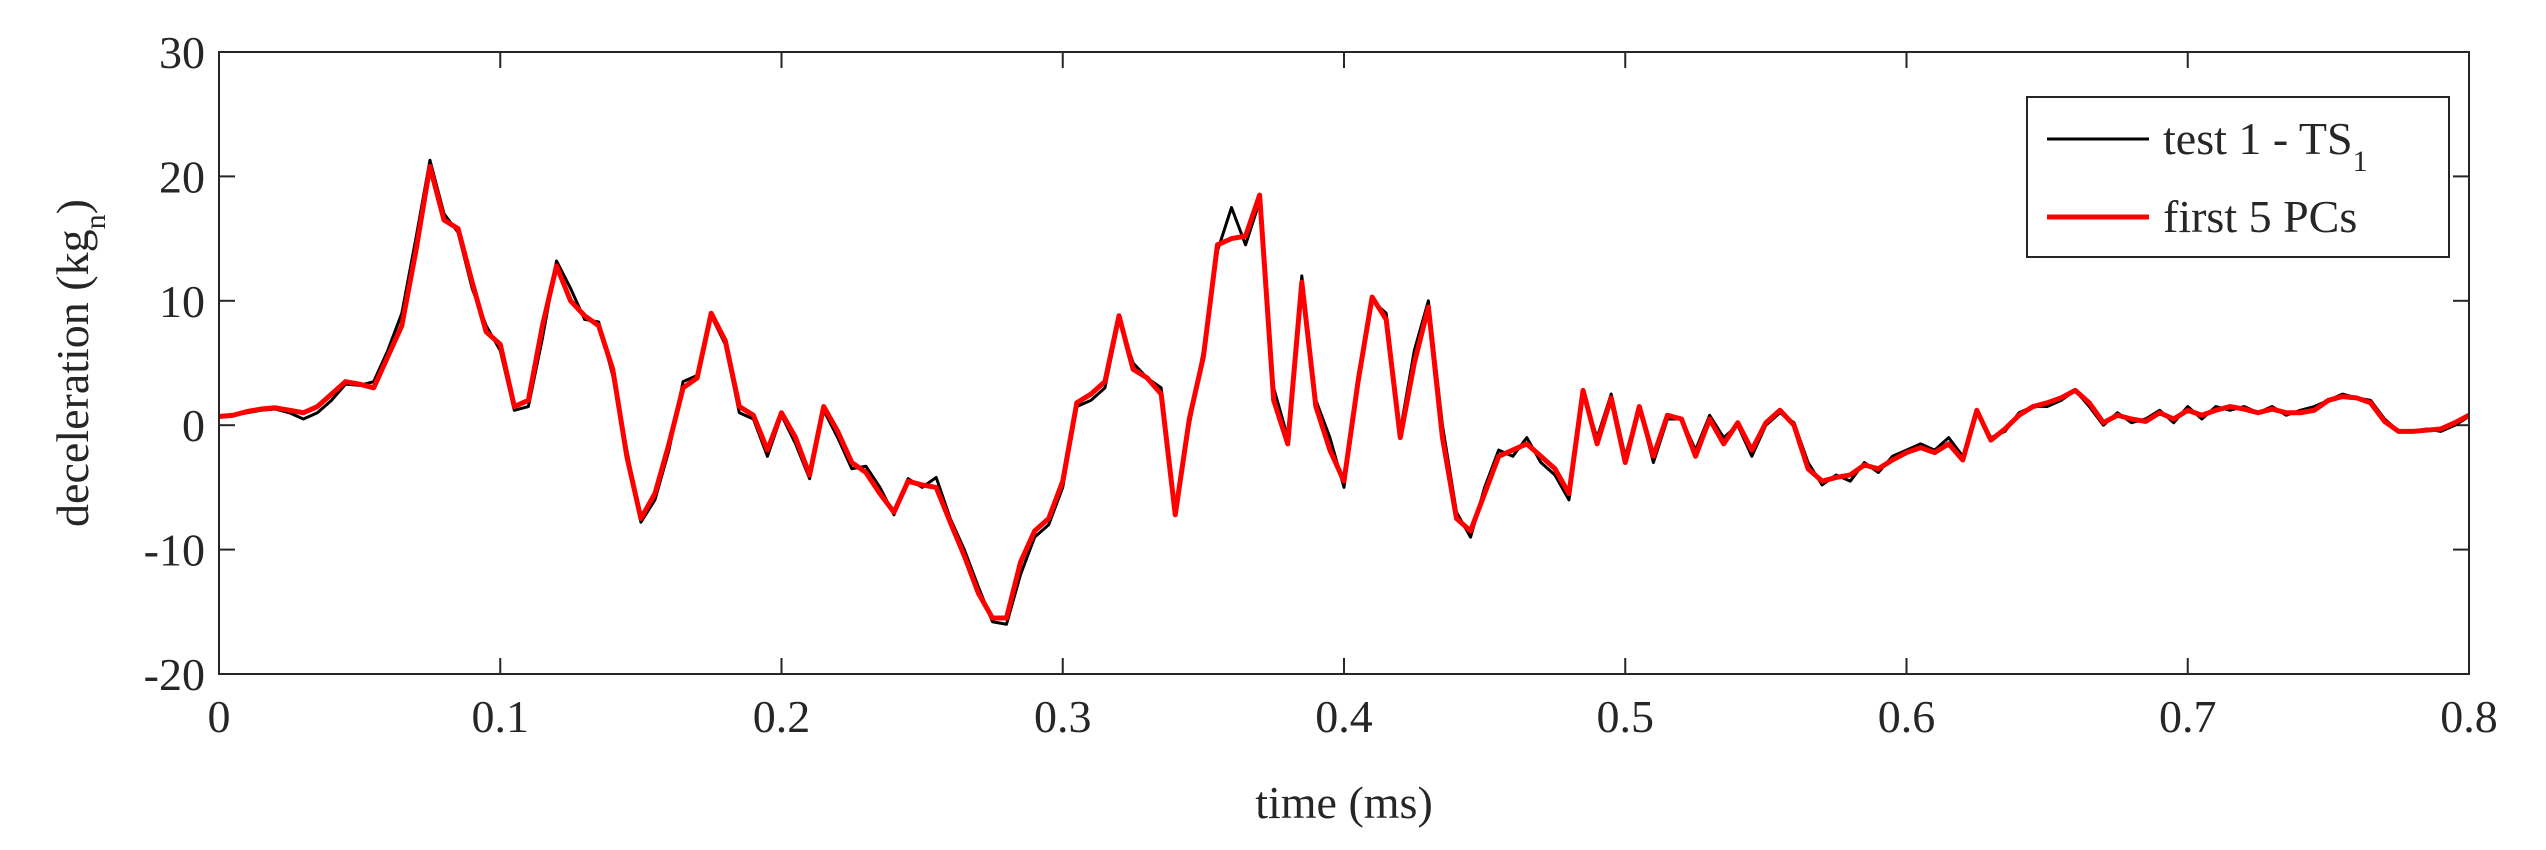 The image size is (2546, 850). I want to click on x-axis-label: time (ms), so click(1344, 802).